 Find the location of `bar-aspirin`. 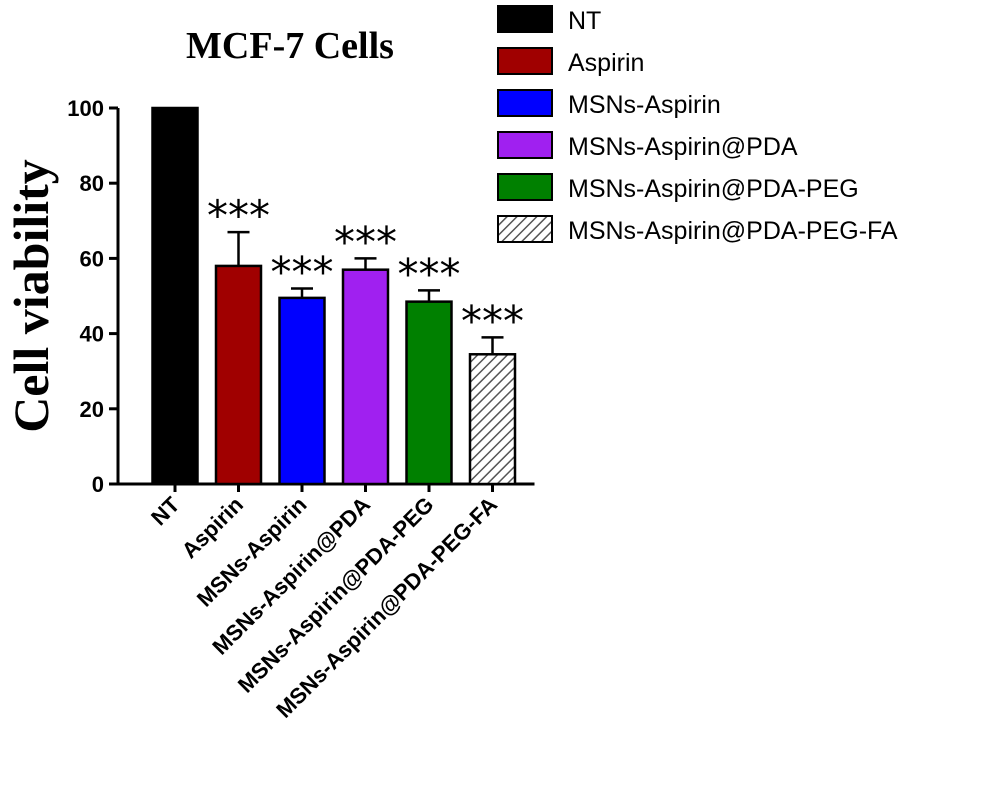

bar-aspirin is located at coordinates (238, 375).